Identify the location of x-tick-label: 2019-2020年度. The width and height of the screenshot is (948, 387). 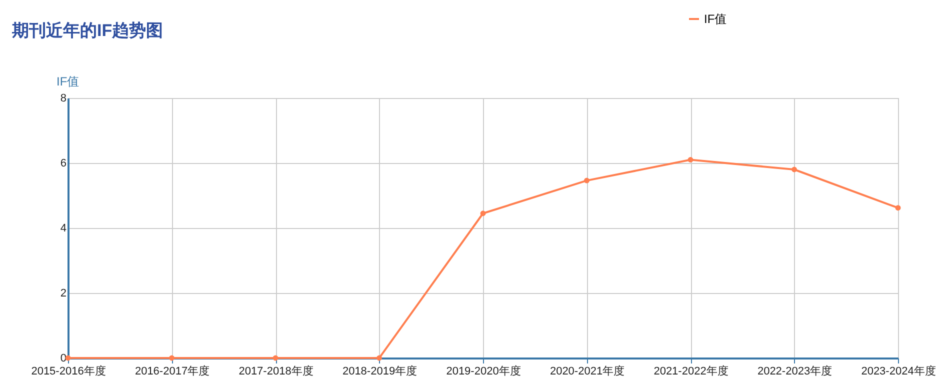
(483, 371).